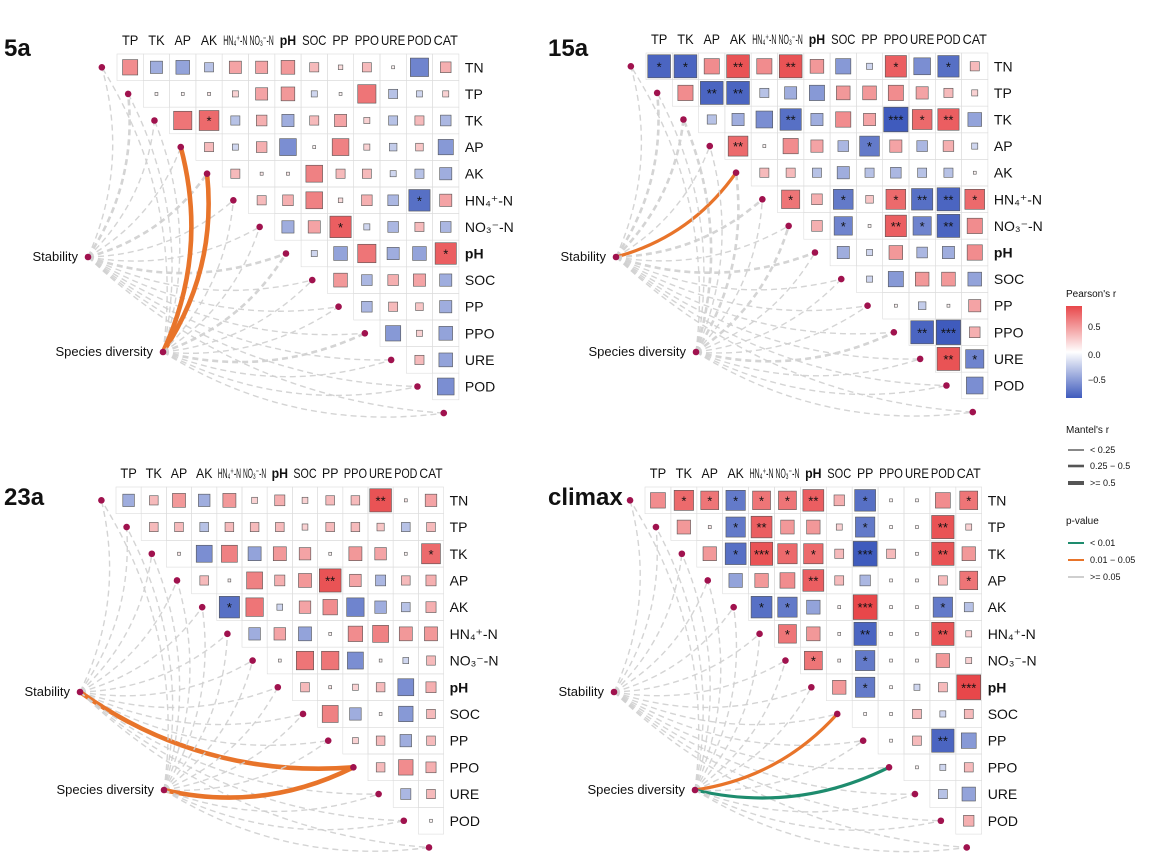 This screenshot has width=1154, height=860. Describe the element at coordinates (762, 473) in the screenshot. I see `col-label: HN₄⁺-N` at that location.